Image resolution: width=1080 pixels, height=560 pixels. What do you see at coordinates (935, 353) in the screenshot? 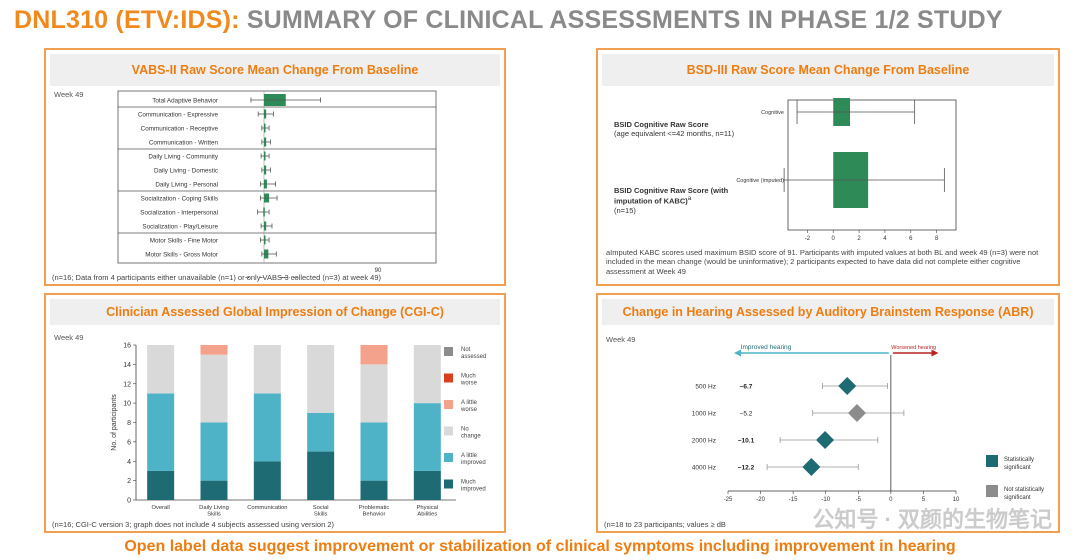
I see `abr-worsened-arrowhead` at bounding box center [935, 353].